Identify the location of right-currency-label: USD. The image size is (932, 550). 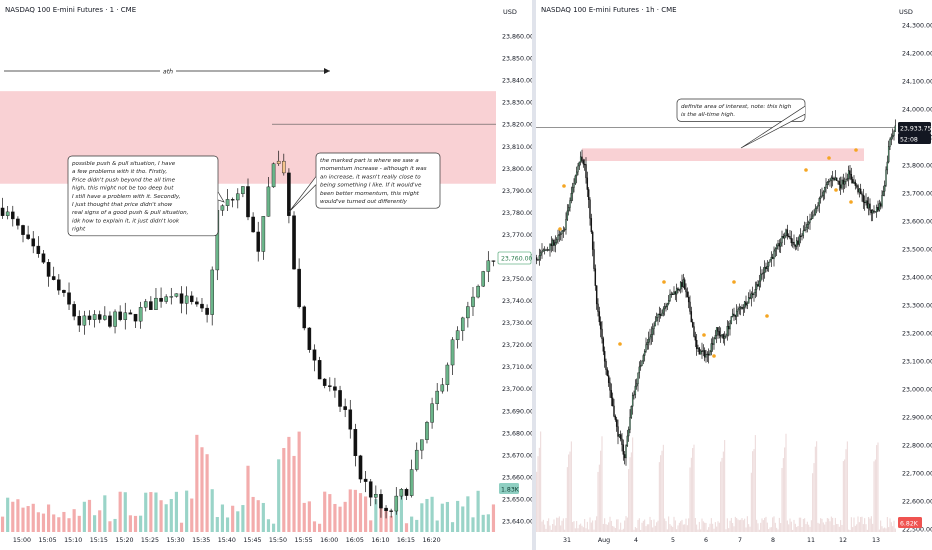
(906, 12).